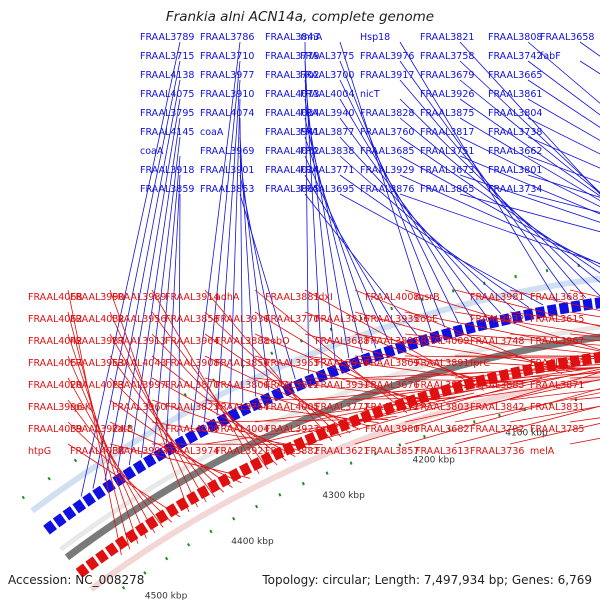 The height and width of the screenshot is (600, 600). What do you see at coordinates (567, 37) in the screenshot?
I see `gene-label: FRAAL3658` at bounding box center [567, 37].